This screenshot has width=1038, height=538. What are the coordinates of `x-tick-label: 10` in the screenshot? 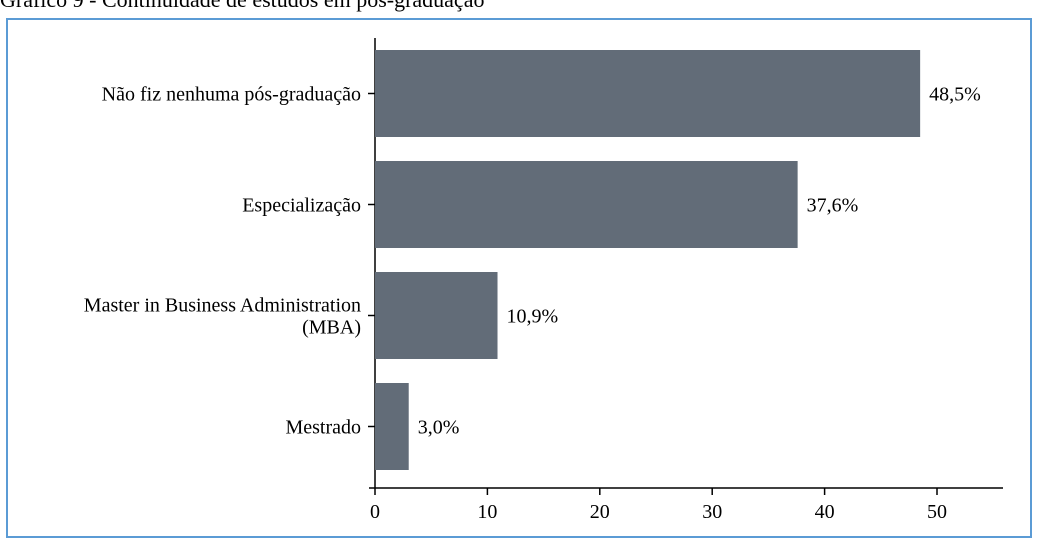 It's located at (487, 512).